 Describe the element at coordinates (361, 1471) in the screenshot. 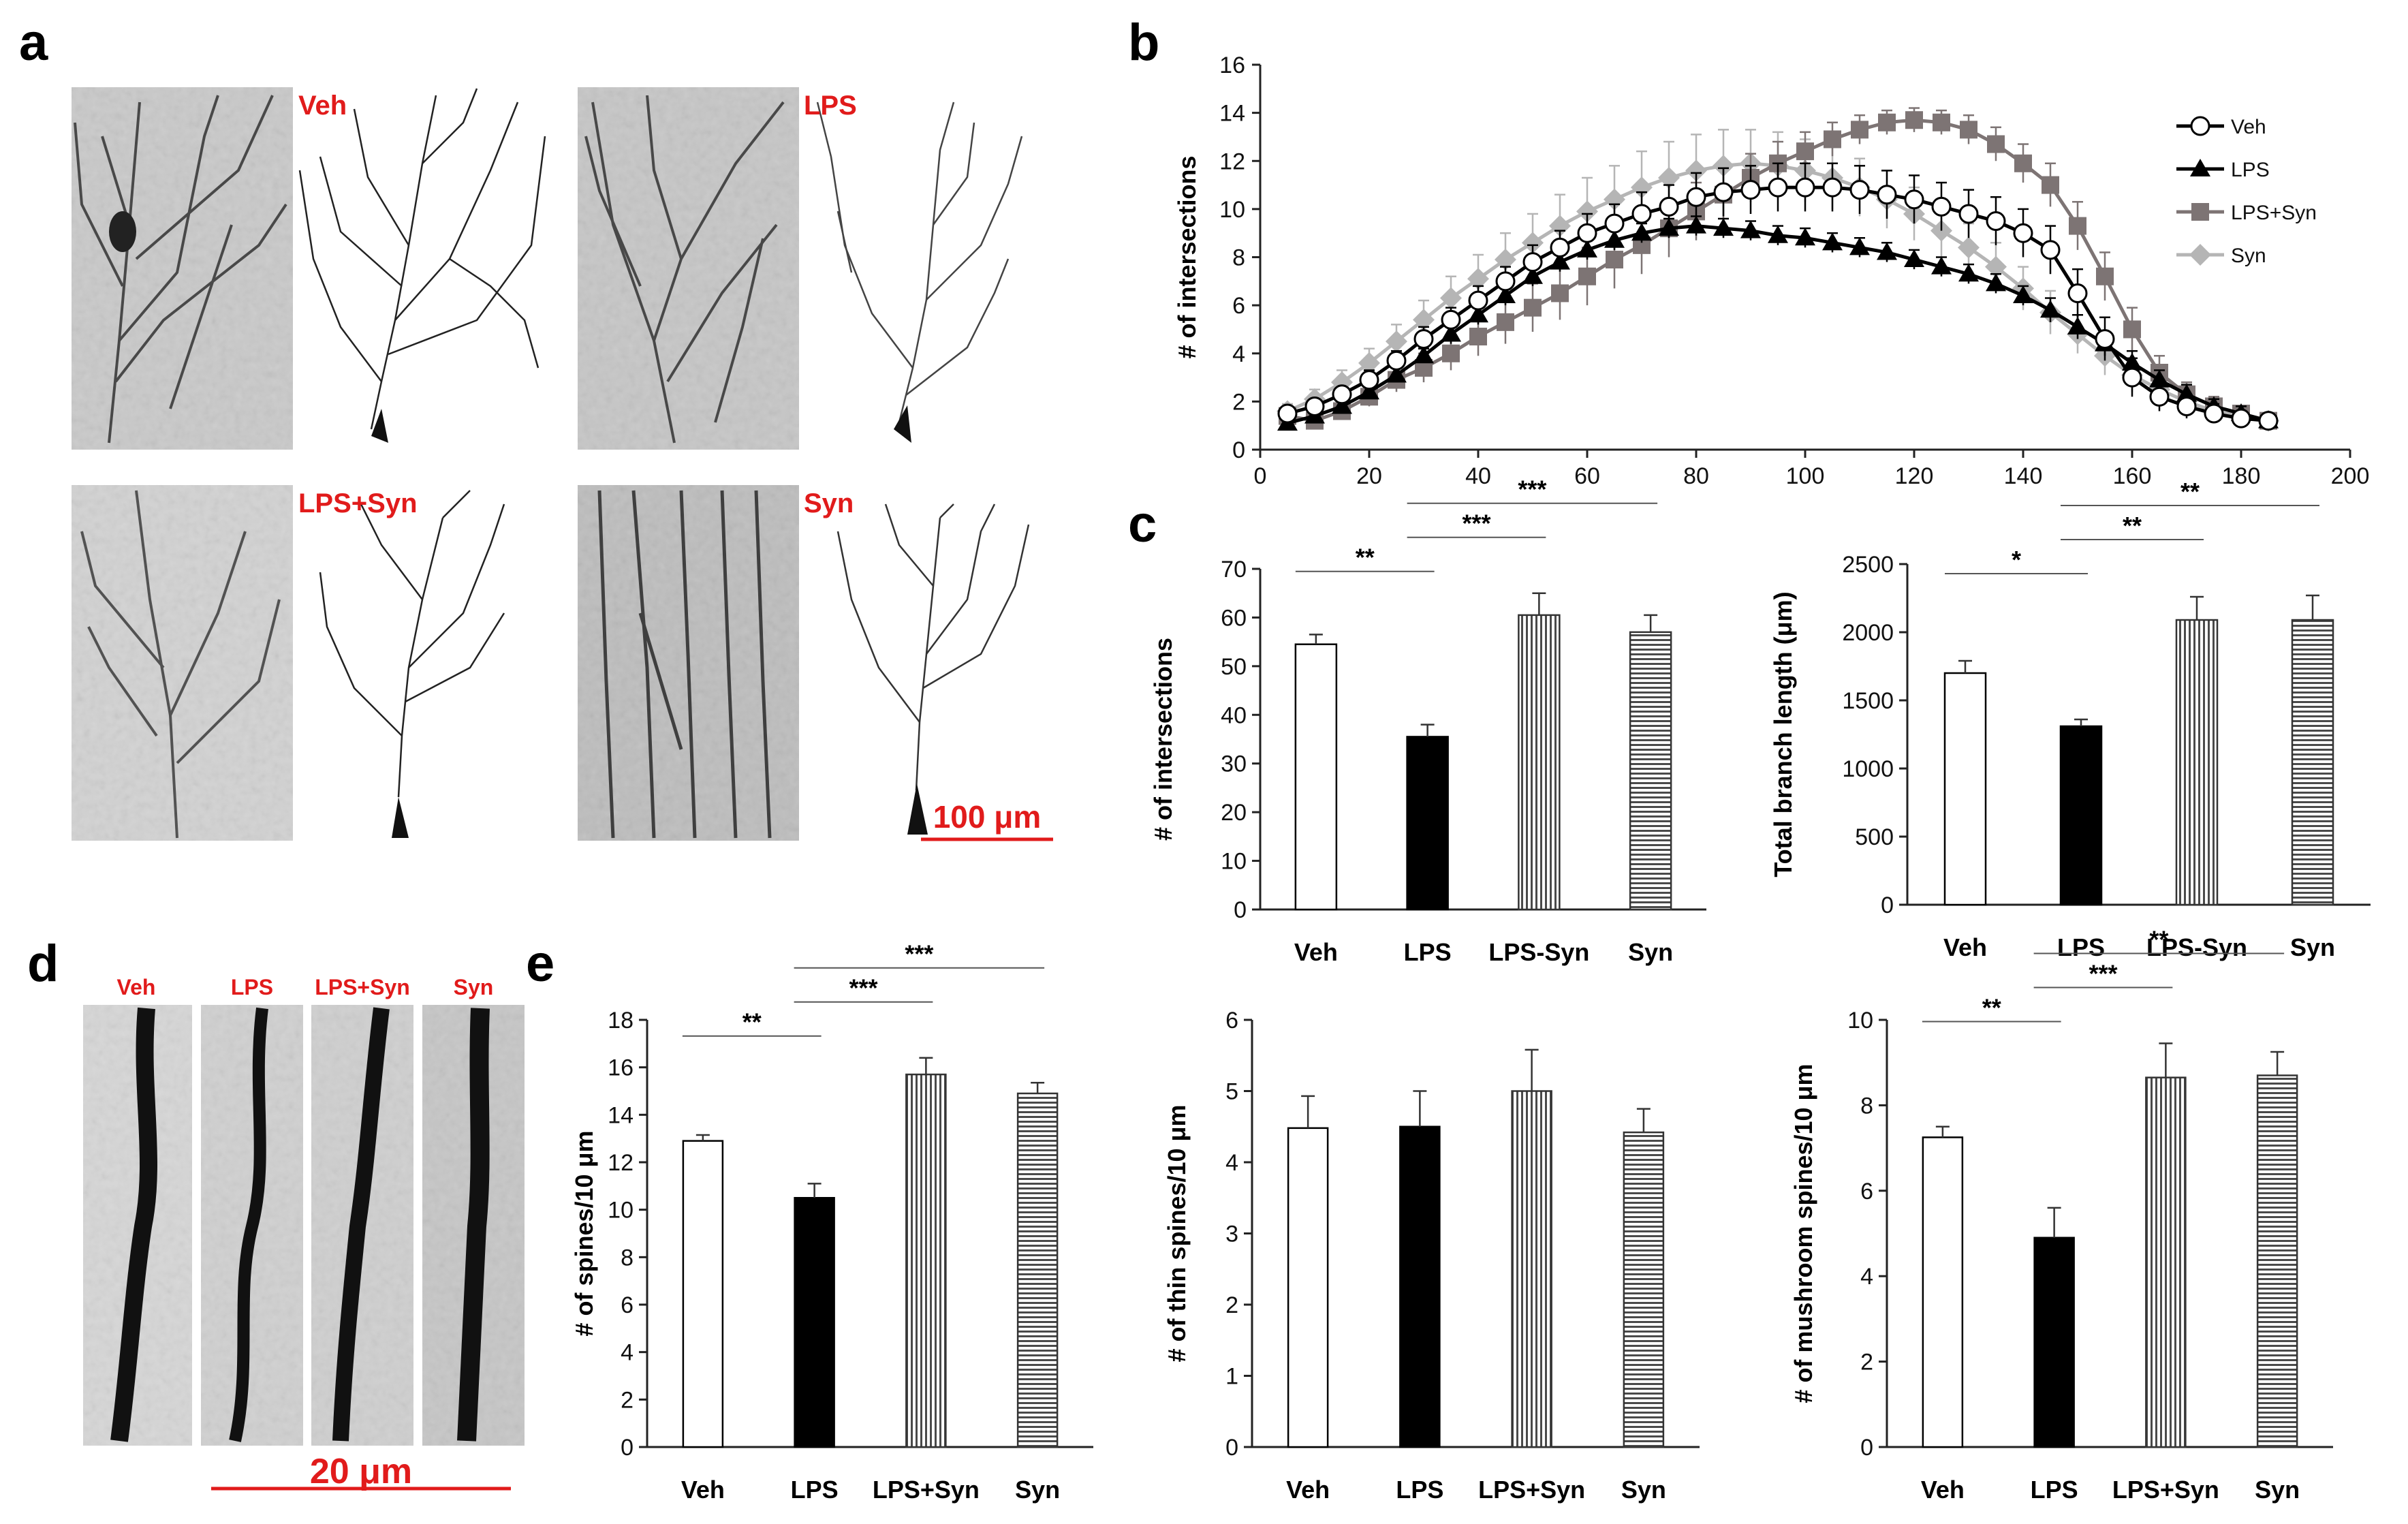

I see `scale-bar-20um-label: 20 μm` at that location.